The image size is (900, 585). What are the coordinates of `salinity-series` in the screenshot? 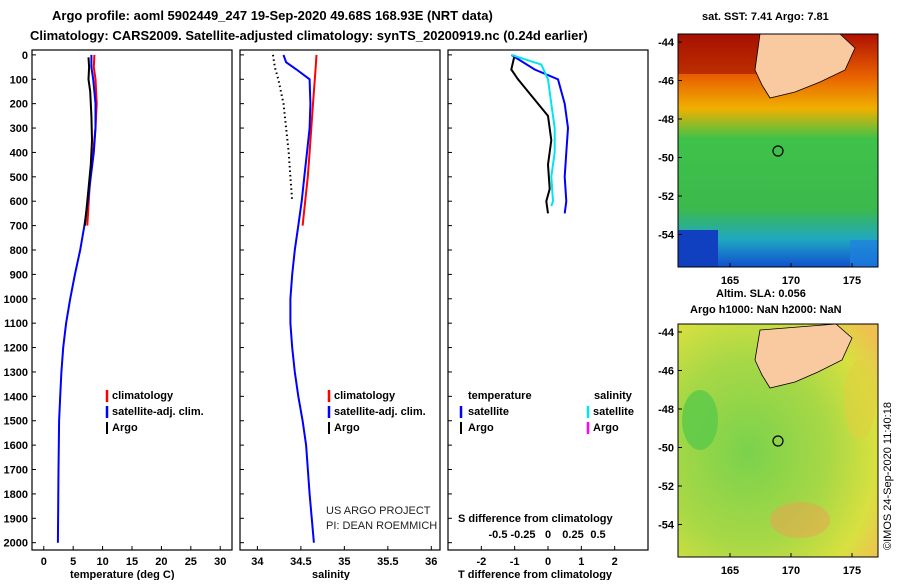 It's located at (295, 298).